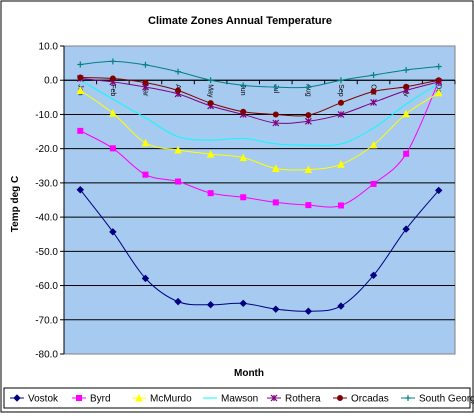 The image size is (474, 418). Describe the element at coordinates (46, 218) in the screenshot. I see `y-tick-label: -40.0` at that location.